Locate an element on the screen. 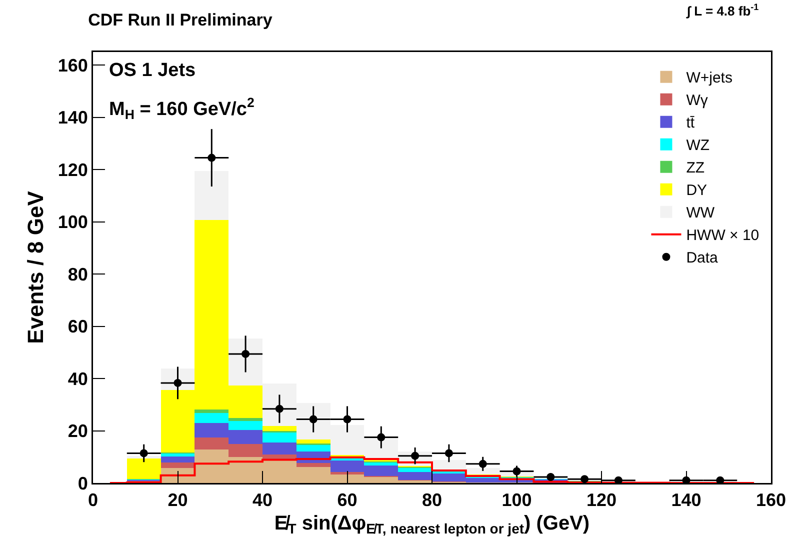  x-tick-label: 140 is located at coordinates (686, 500).